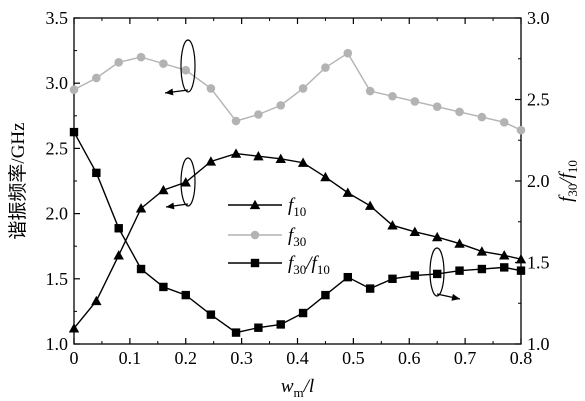 This screenshot has width=585, height=401. I want to click on x-tick-label: 0.3, so click(241, 358).